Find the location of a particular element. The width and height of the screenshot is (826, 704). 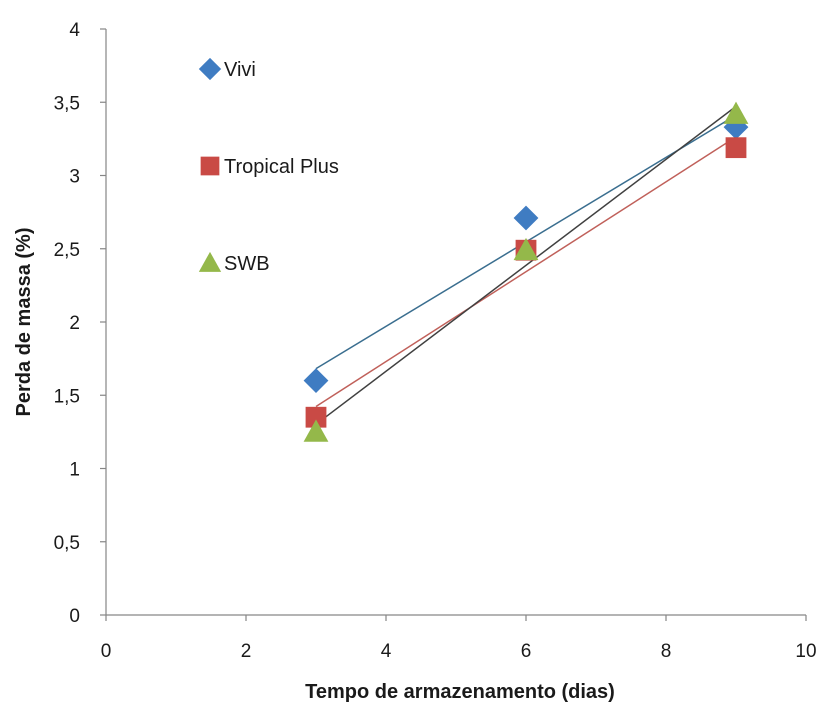

y-tick-label: 3 is located at coordinates (74, 177).